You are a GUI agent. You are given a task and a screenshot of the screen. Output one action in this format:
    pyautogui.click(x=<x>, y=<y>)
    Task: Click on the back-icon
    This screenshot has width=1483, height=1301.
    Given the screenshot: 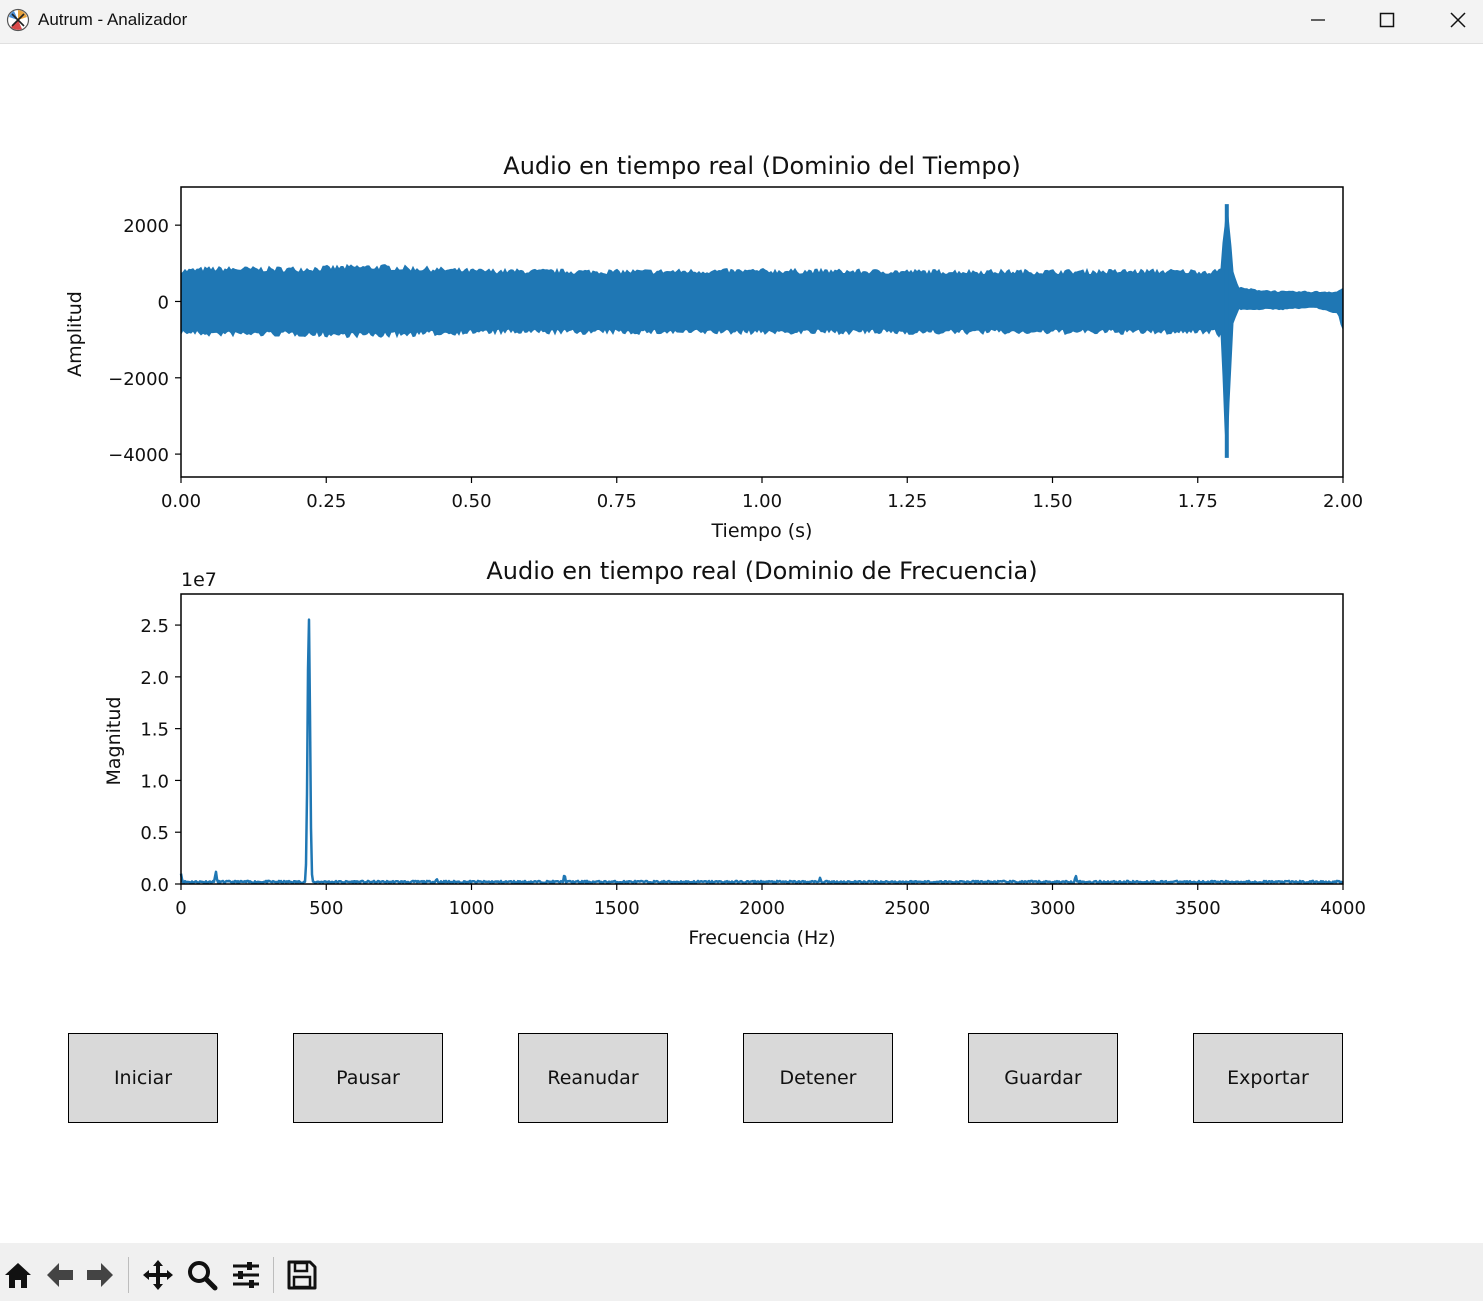 What is the action you would take?
    pyautogui.click(x=60, y=1275)
    